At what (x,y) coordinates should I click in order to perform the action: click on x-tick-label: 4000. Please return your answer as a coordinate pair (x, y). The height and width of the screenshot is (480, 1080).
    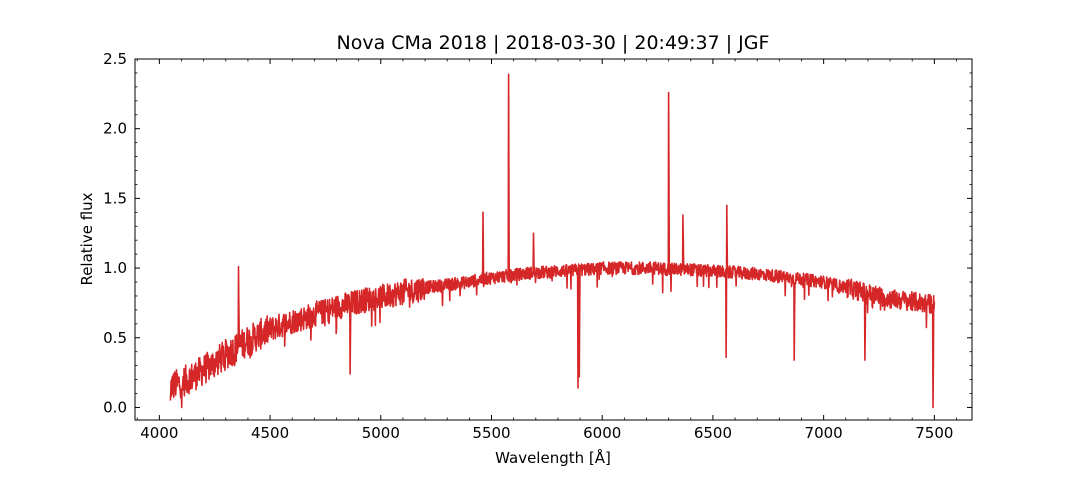
    Looking at the image, I should click on (159, 433).